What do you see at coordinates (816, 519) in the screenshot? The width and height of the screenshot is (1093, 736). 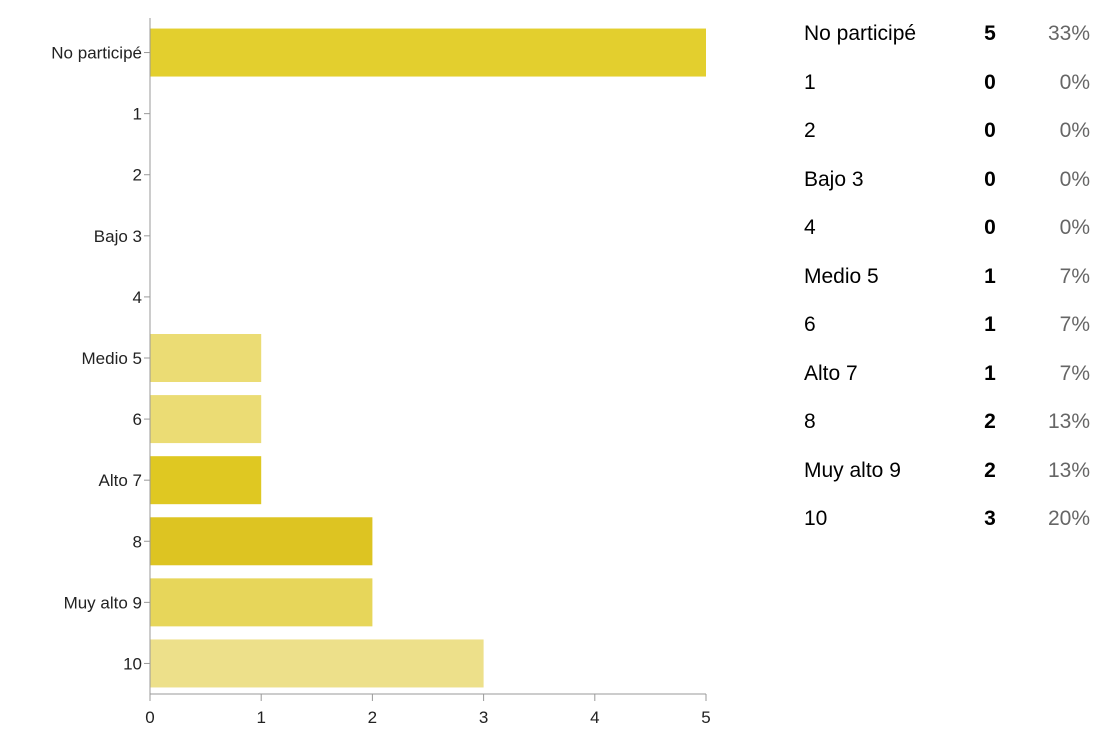 I see `summary-label: 10` at bounding box center [816, 519].